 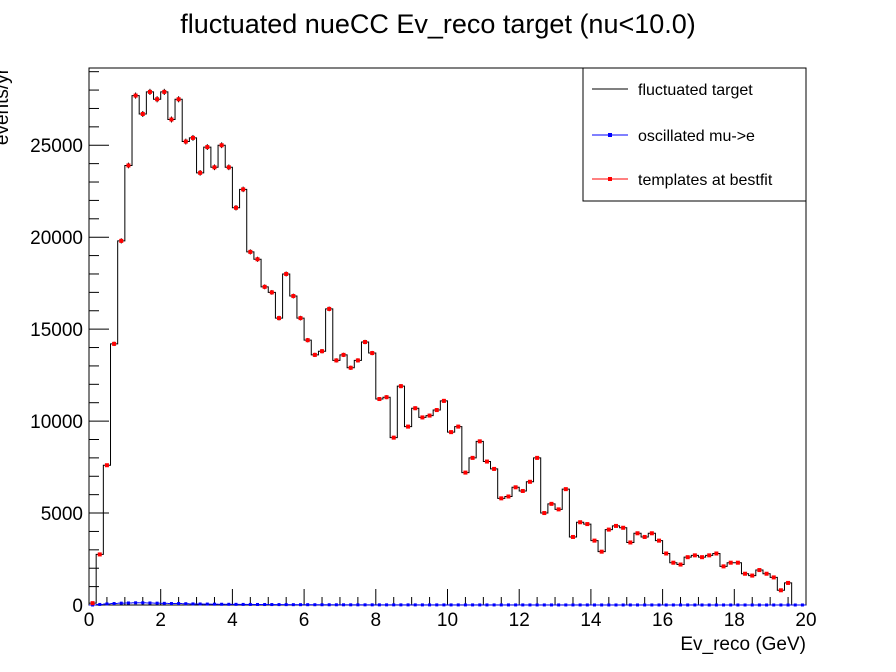 I want to click on x-tick-label: 2, so click(x=160, y=620).